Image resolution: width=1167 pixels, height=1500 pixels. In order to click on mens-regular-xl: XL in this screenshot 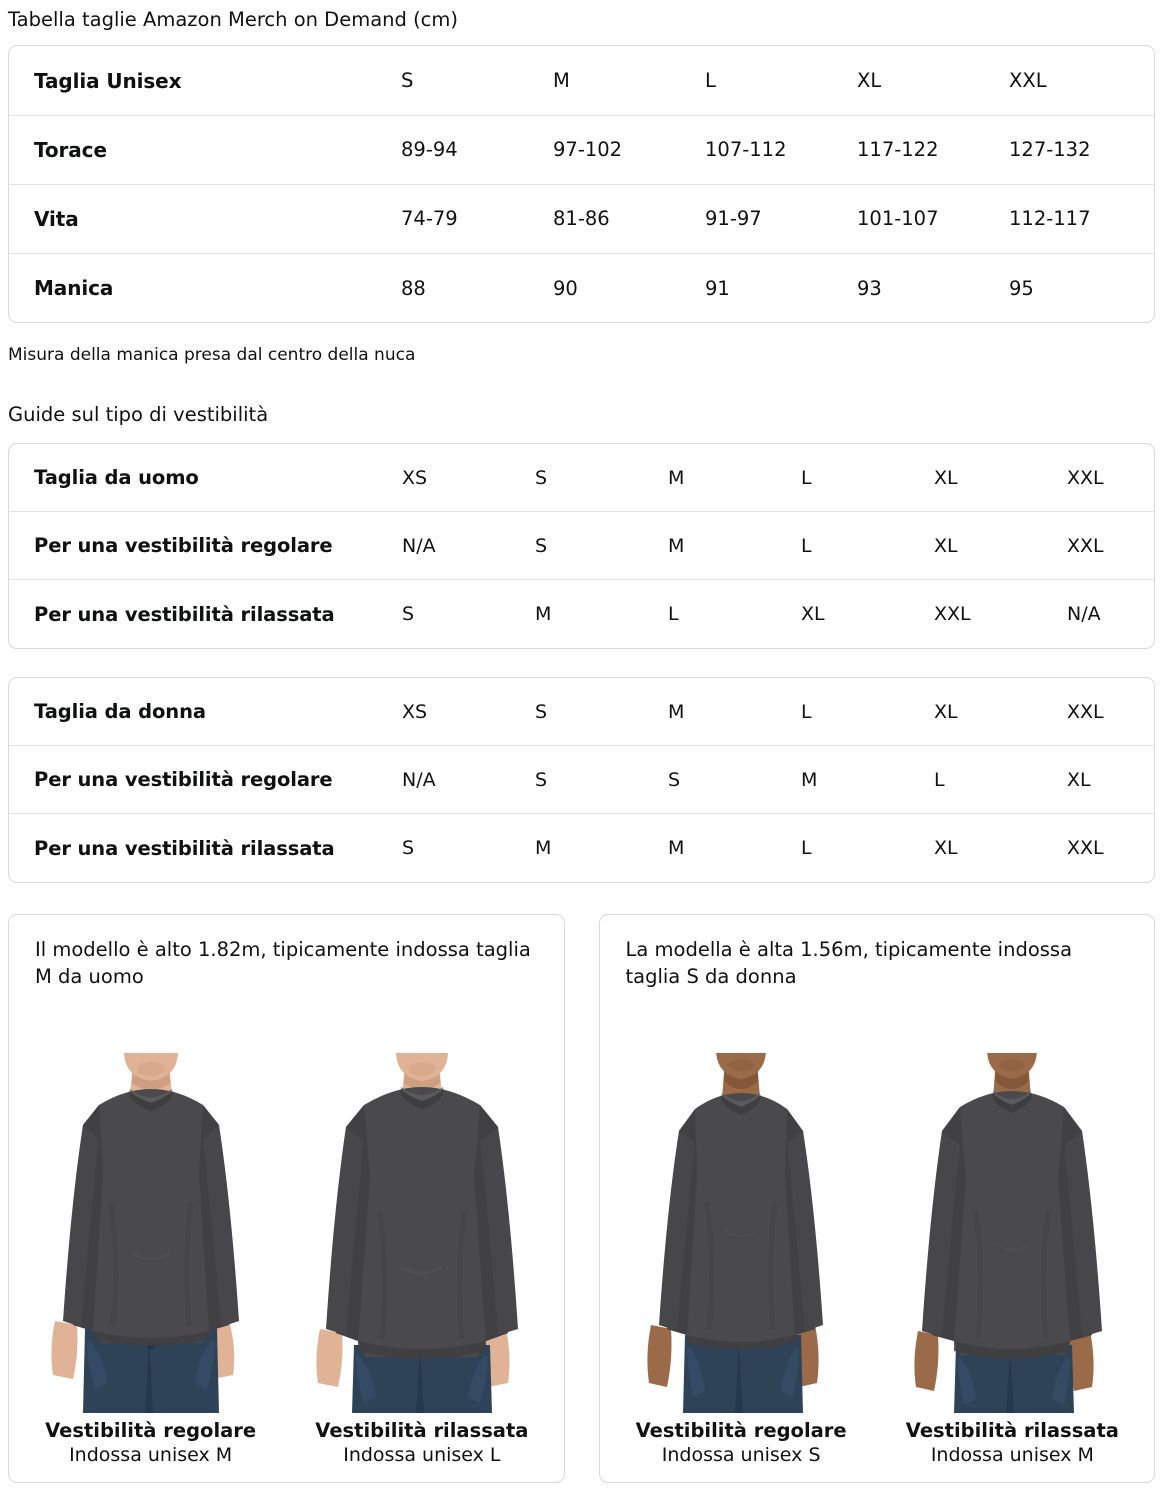, I will do `click(1000, 545)`.